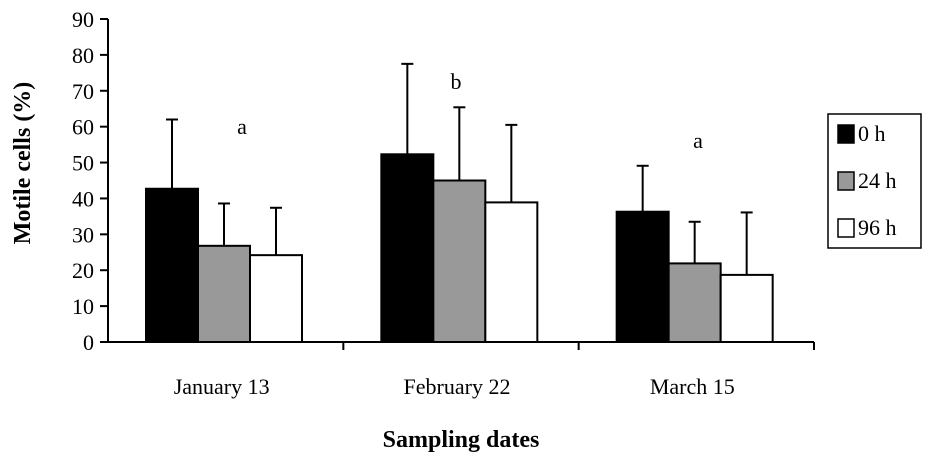  What do you see at coordinates (846, 134) in the screenshot?
I see `legend-swatch-0h` at bounding box center [846, 134].